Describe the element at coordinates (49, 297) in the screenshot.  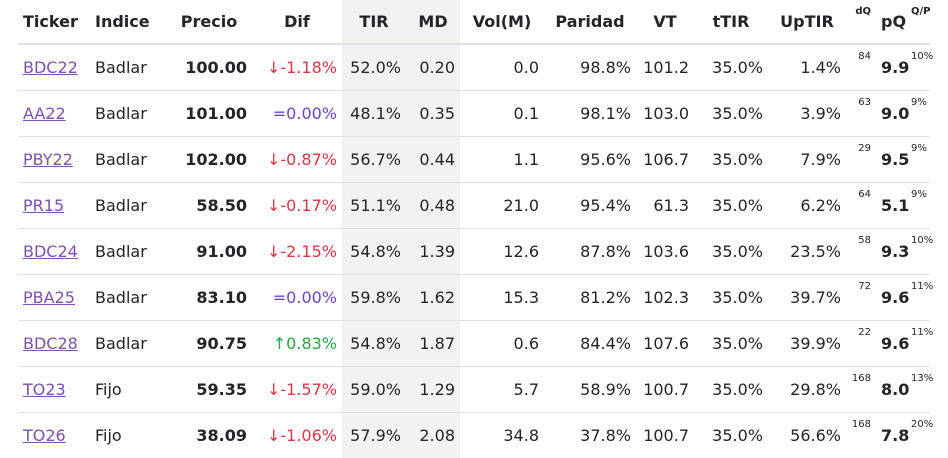
I see `ticker-link: PBA25` at that location.